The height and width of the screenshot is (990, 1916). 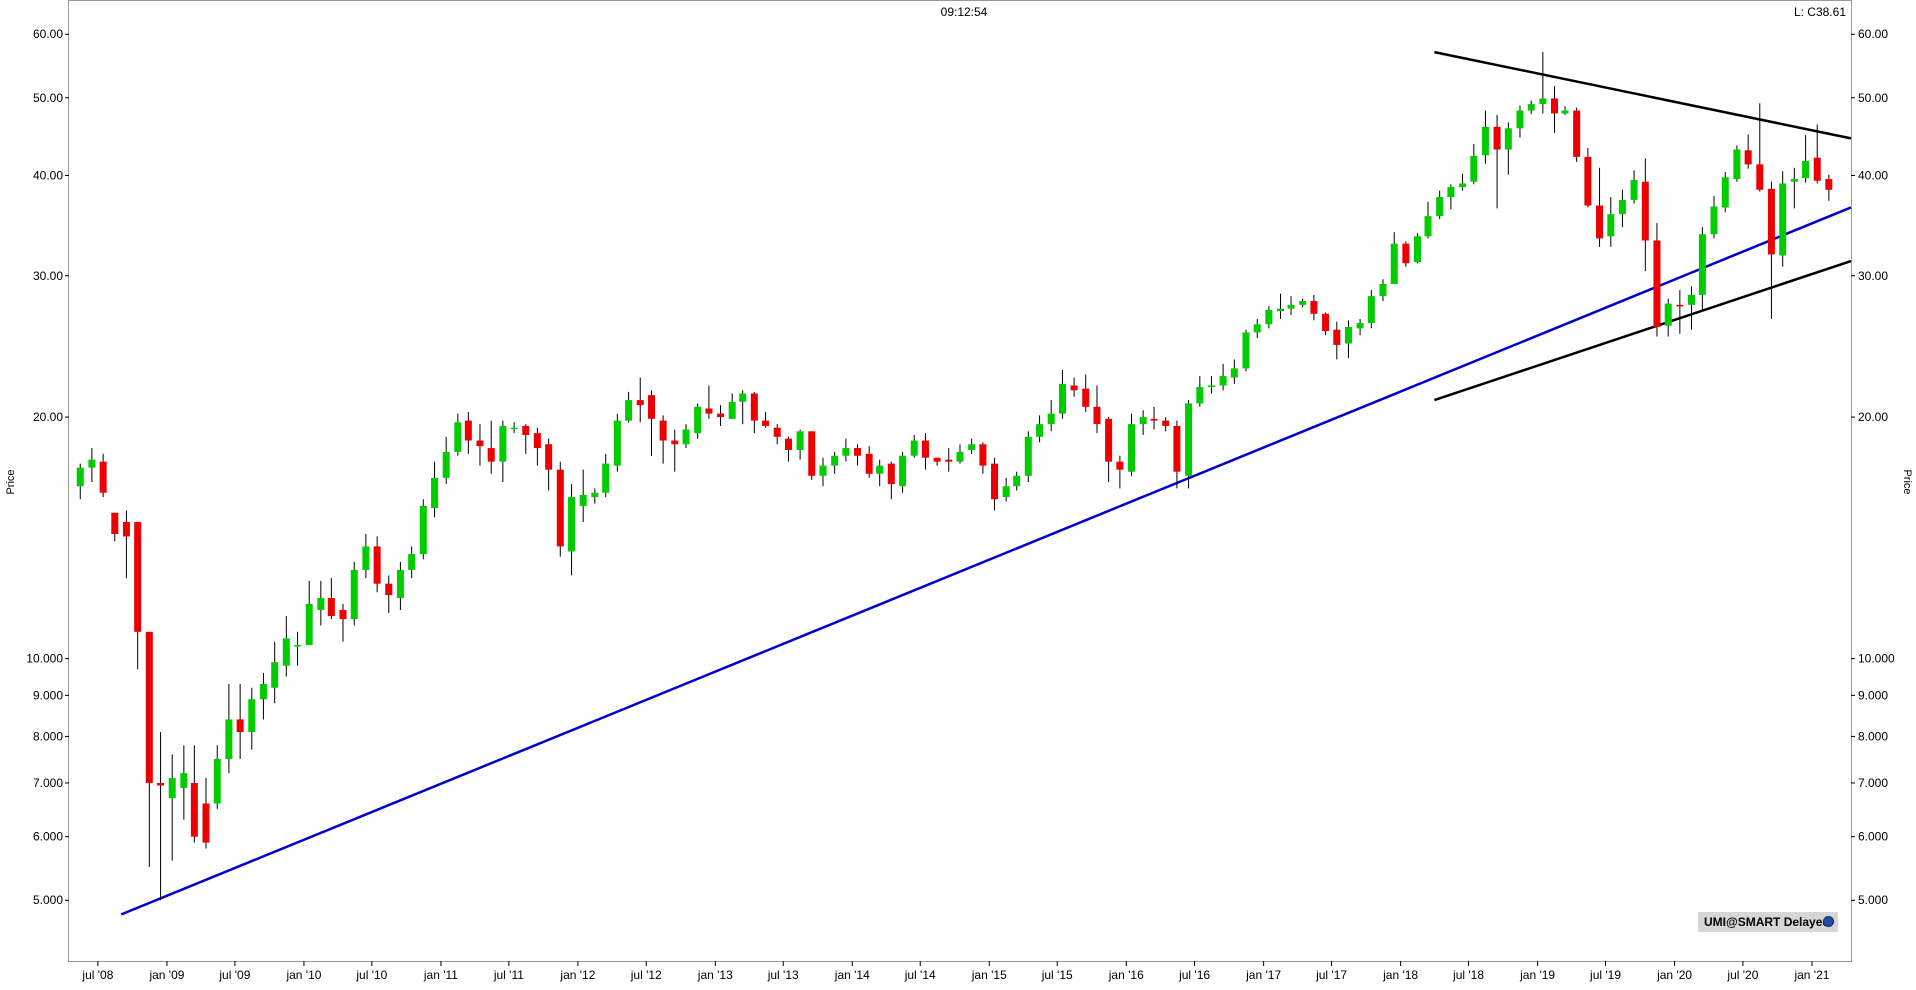 What do you see at coordinates (48, 837) in the screenshot?
I see `y-tick-label-left: 6.000` at bounding box center [48, 837].